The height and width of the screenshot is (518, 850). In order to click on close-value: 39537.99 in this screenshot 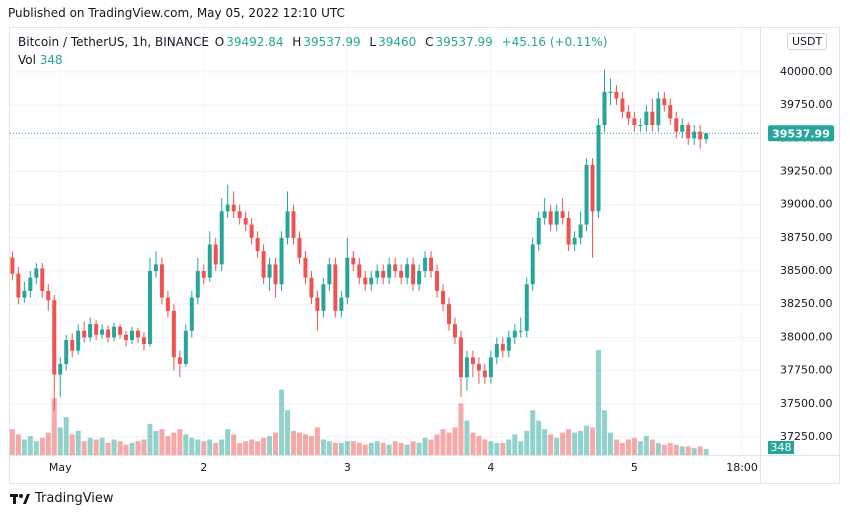, I will do `click(464, 42)`.